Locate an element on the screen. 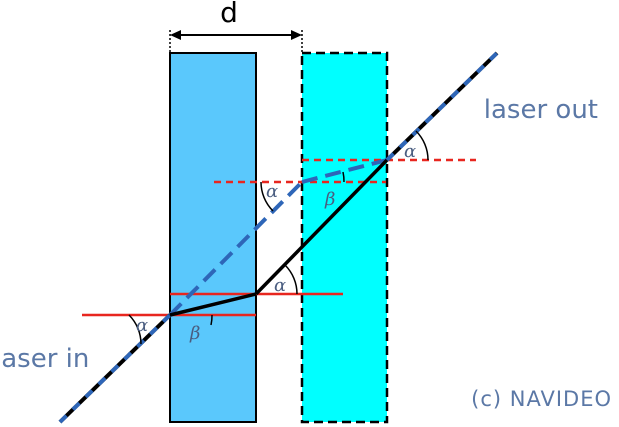 Image resolution: width=619 pixels, height=427 pixels. alpha-label-exit: α is located at coordinates (410, 151).